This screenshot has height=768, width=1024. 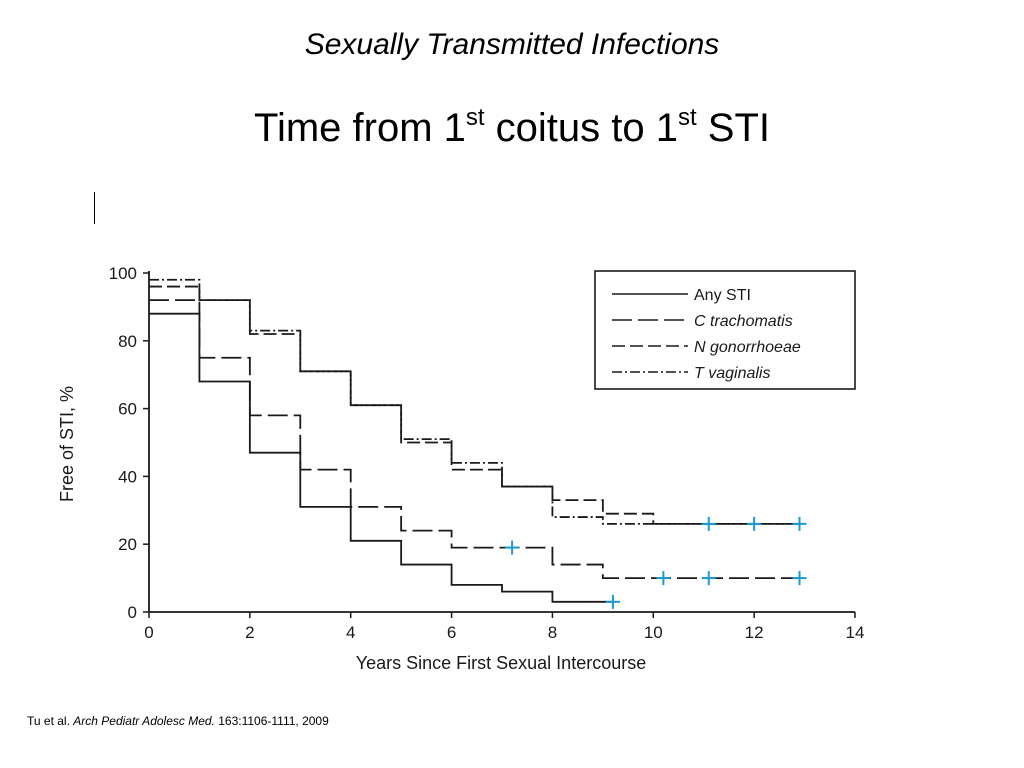 I want to click on legend-label-0: Any STI, so click(x=722, y=295).